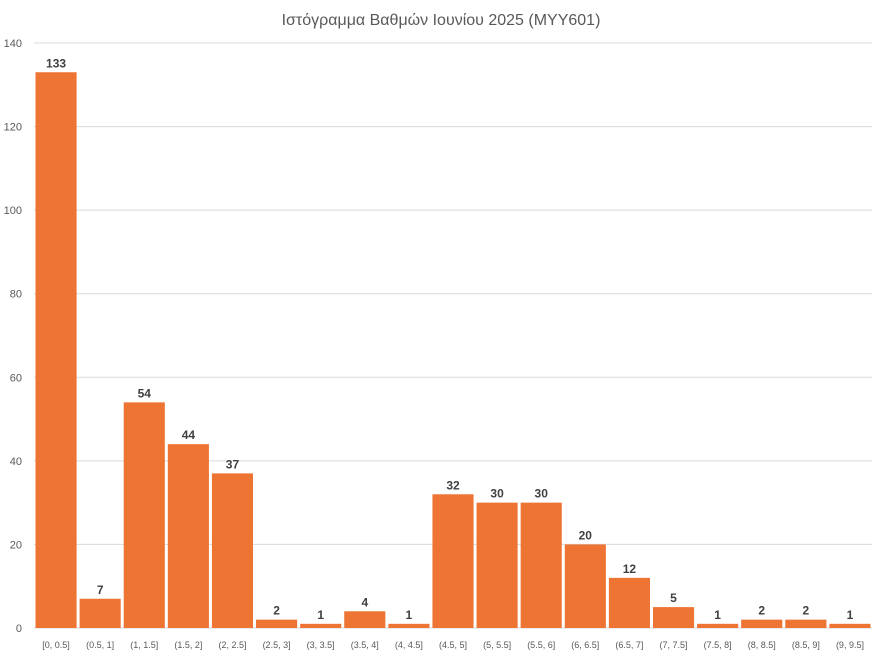 The width and height of the screenshot is (882, 658). What do you see at coordinates (233, 464) in the screenshot?
I see `data-label: 37` at bounding box center [233, 464].